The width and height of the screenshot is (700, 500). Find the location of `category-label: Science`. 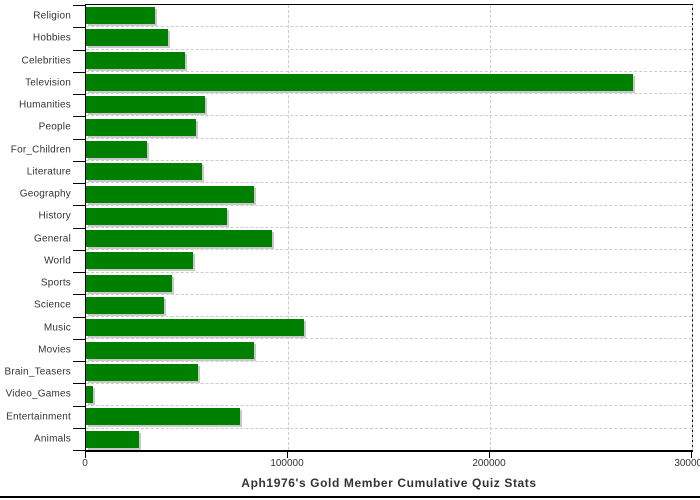

category-label: Science is located at coordinates (52, 305).